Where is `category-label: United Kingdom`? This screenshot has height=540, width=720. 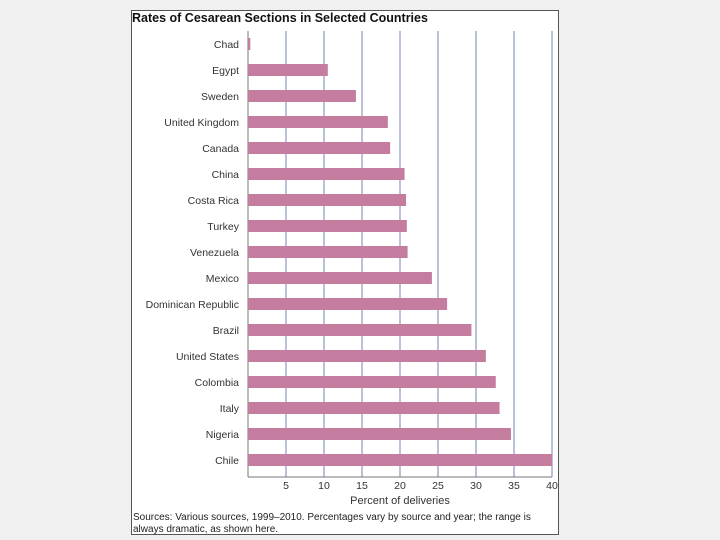
category-label: United Kingdom is located at coordinates (201, 123).